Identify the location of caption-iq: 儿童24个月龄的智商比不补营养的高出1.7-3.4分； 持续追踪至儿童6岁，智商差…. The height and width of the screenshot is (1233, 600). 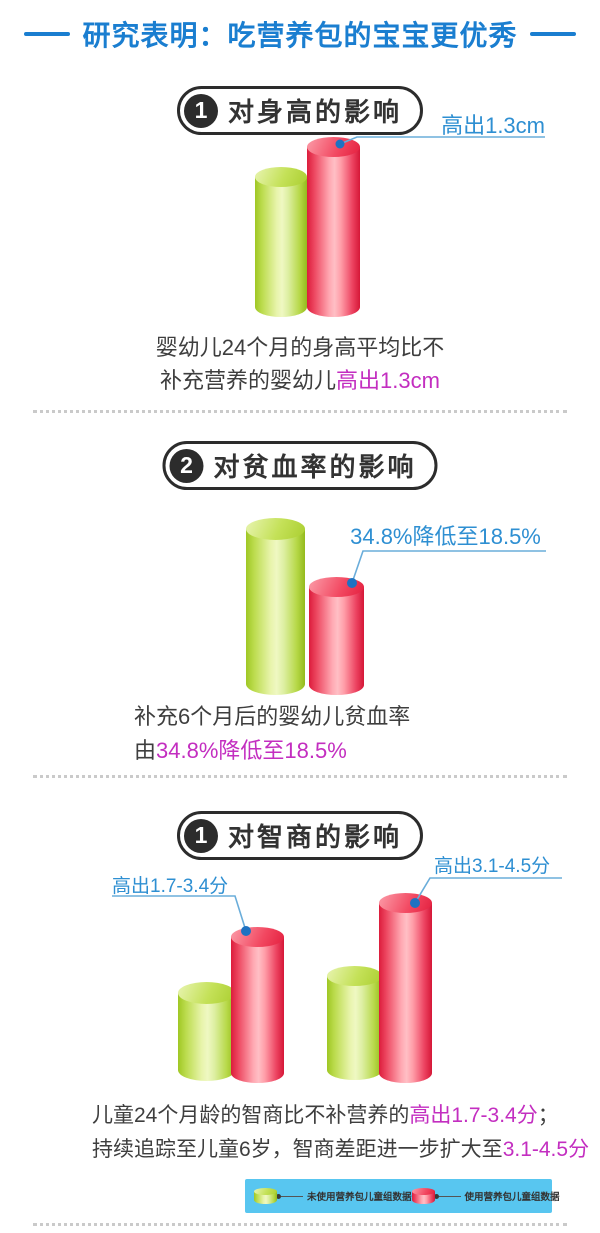
(340, 1133).